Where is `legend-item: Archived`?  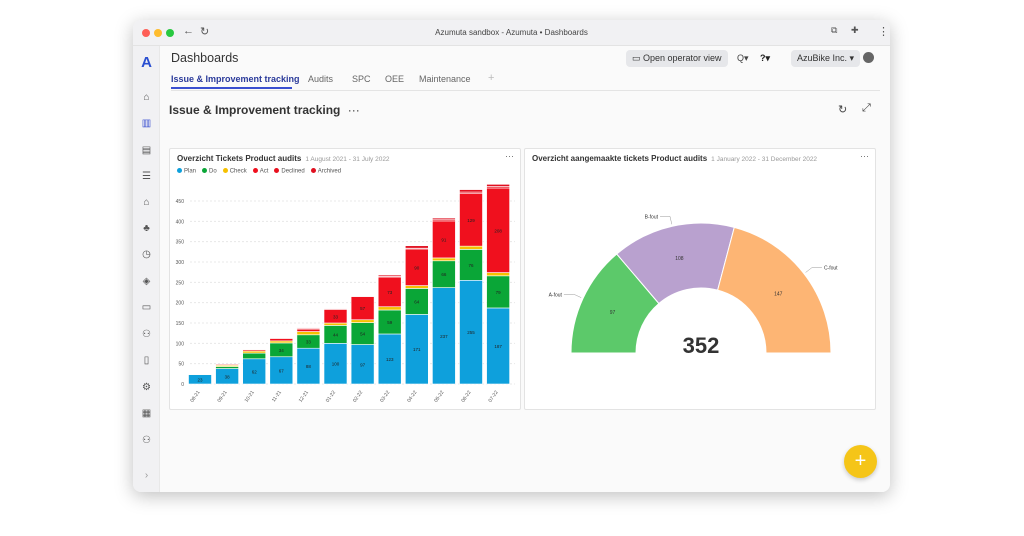
legend-item: Archived is located at coordinates (325, 171).